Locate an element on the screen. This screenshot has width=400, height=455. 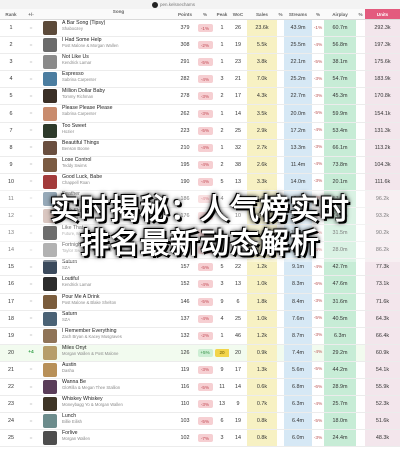
col-woc: WoC is located at coordinates (238, 14).